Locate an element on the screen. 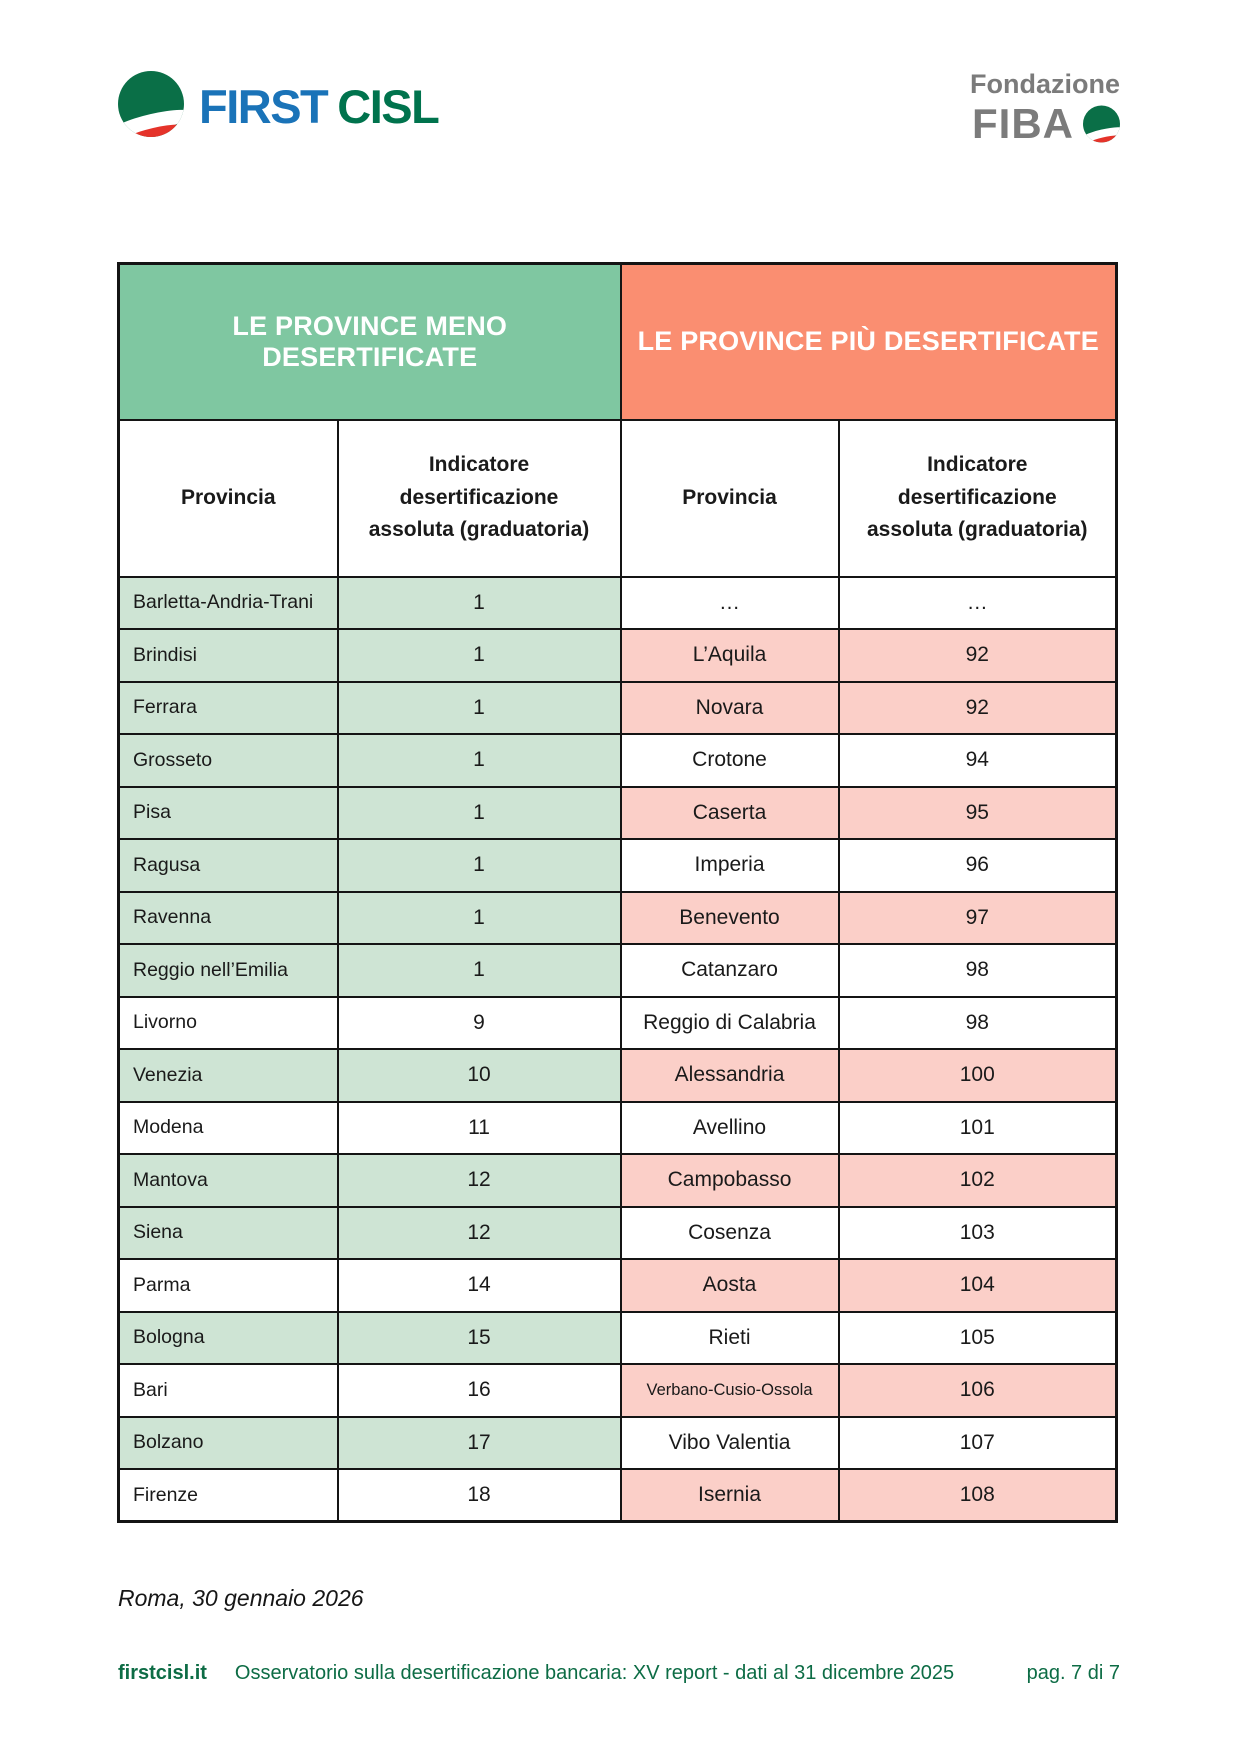 Image resolution: width=1240 pixels, height=1755 pixels. left-indicator-cell: 10 is located at coordinates (479, 1075).